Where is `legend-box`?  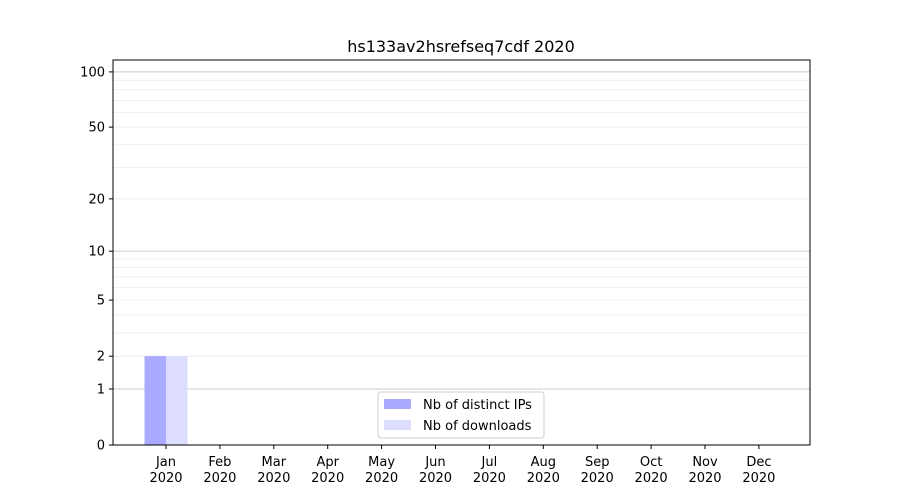
legend-box is located at coordinates (461, 415).